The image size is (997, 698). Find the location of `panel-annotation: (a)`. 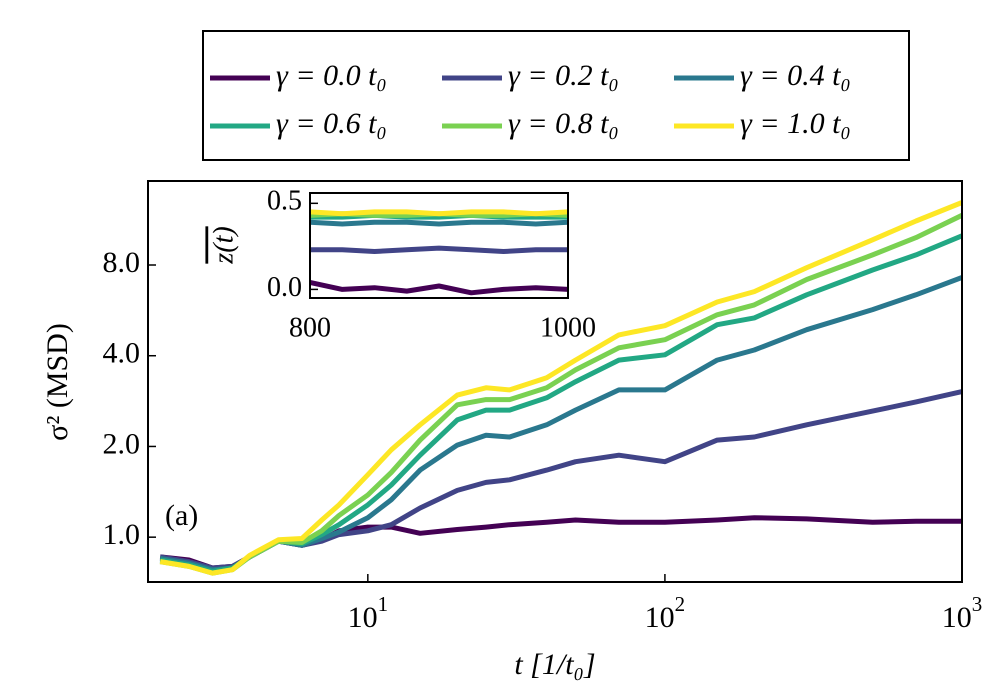

panel-annotation: (a) is located at coordinates (181, 515).